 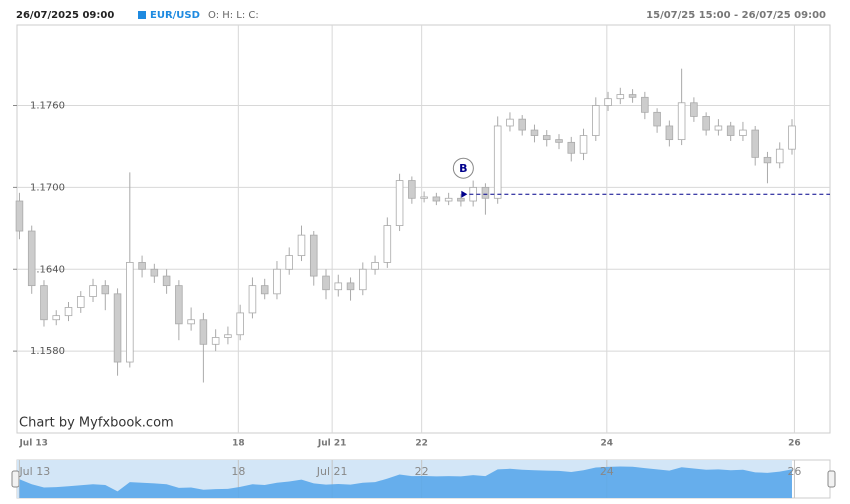 I want to click on navigator-label: 18, so click(x=238, y=471).